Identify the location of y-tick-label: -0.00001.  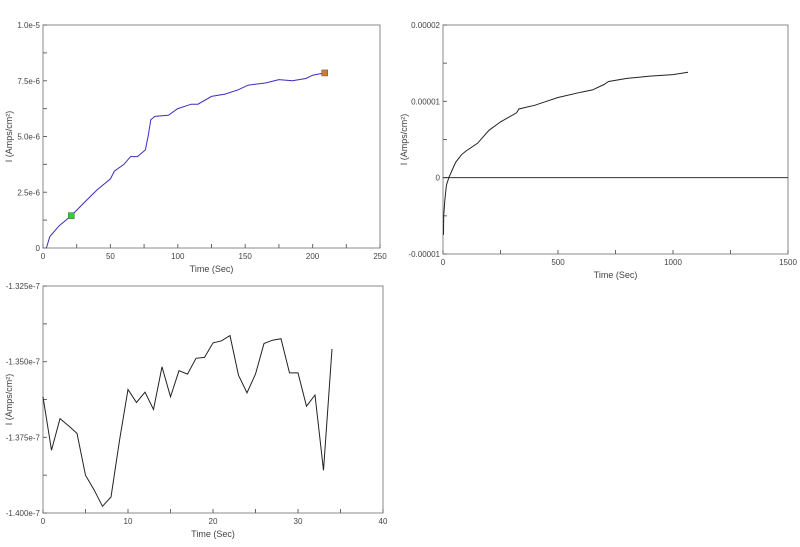
(424, 254).